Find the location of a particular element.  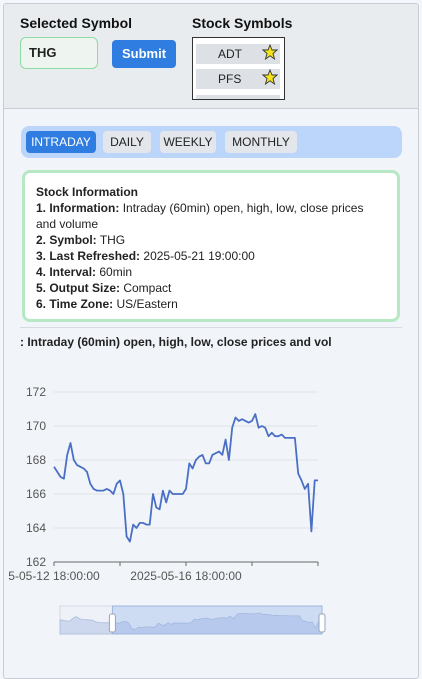

selected-symbol-label: Selected Symbol is located at coordinates (76, 23).